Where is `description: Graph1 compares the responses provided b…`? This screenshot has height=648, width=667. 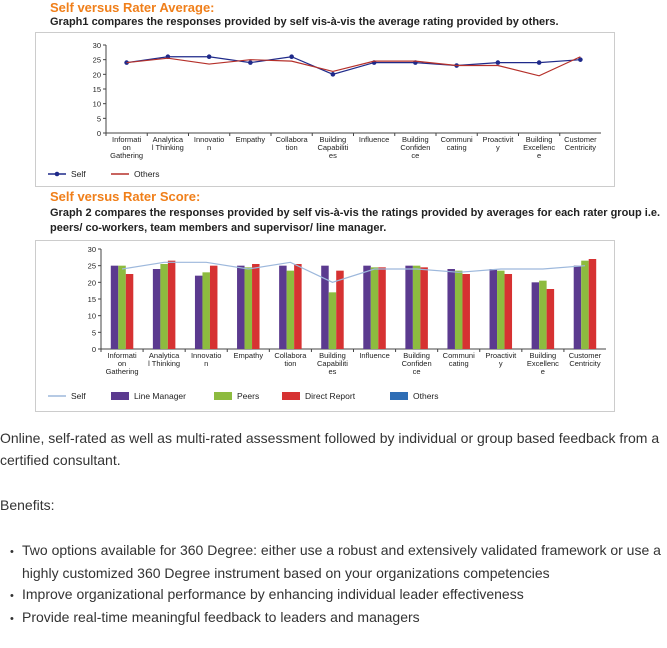 description: Graph1 compares the responses provided b… is located at coordinates (304, 22).